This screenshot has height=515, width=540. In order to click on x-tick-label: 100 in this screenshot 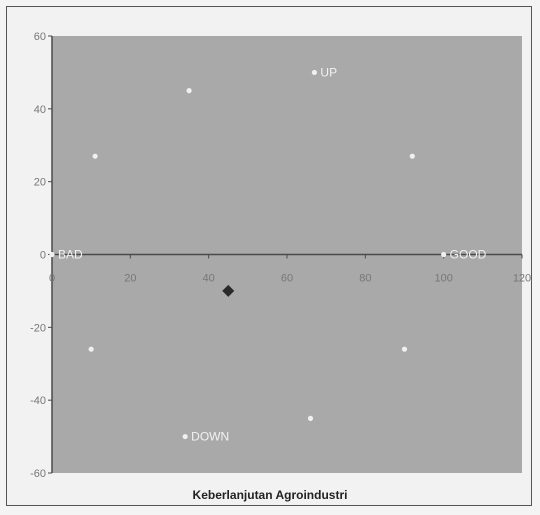, I will do `click(443, 279)`.